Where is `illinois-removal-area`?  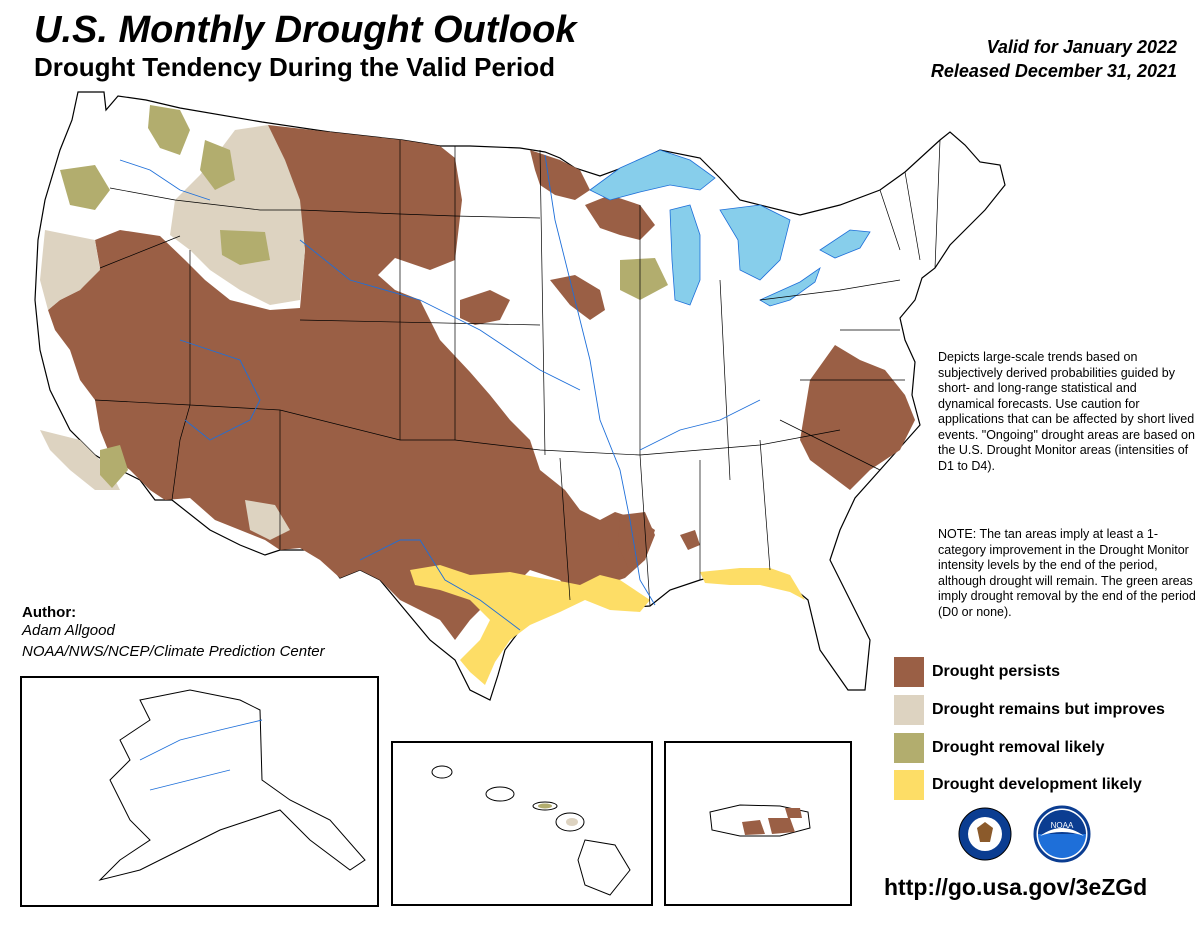 illinois-removal-area is located at coordinates (644, 279).